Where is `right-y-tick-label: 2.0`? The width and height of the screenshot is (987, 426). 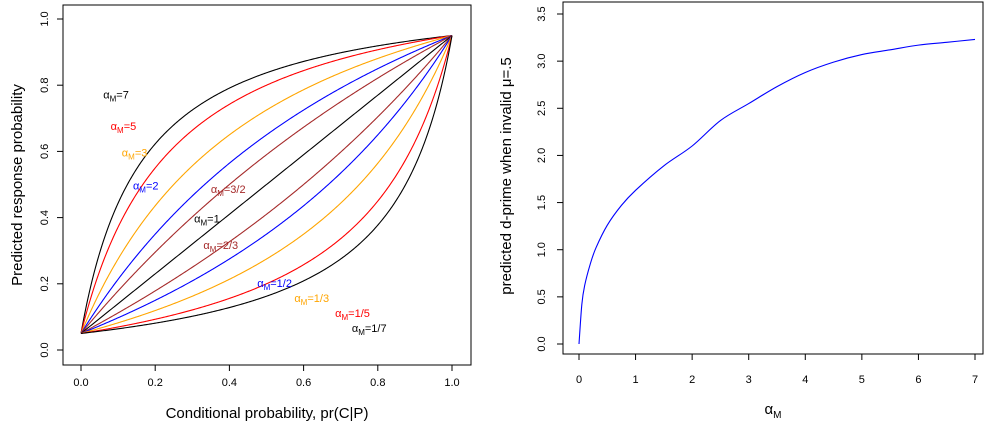
right-y-tick-label: 2.0 is located at coordinates (542, 155).